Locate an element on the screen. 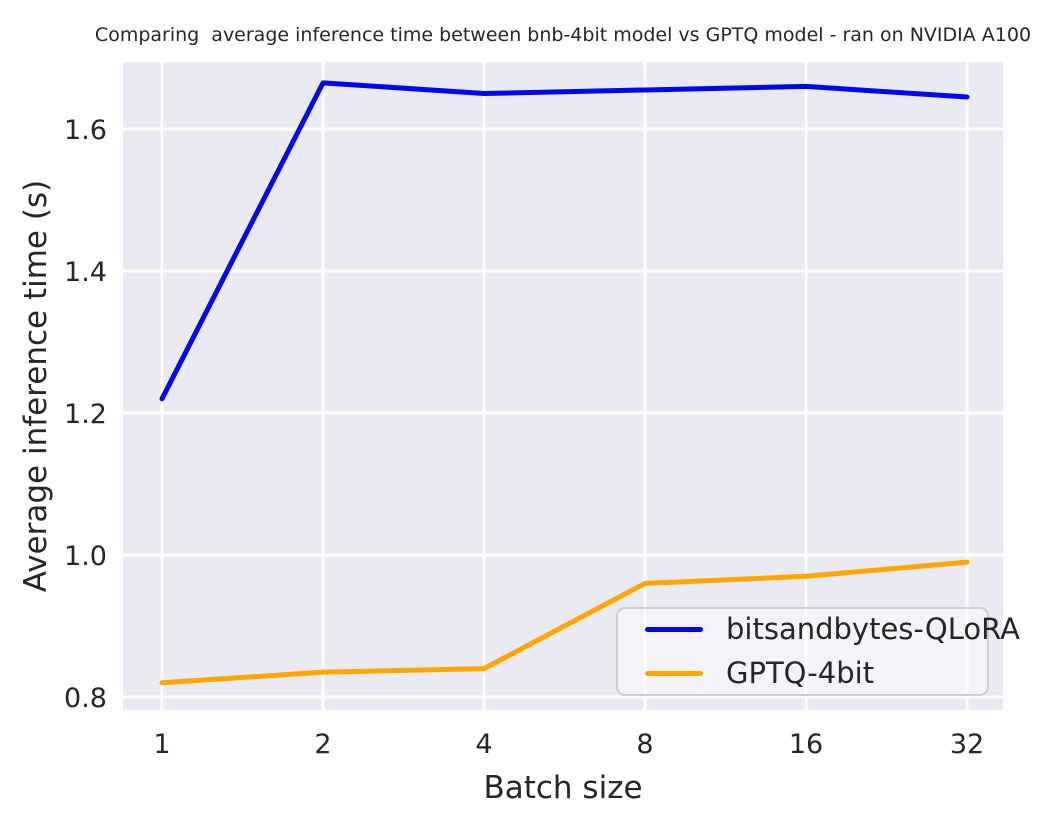 The image size is (1057, 822). y-tick-label: 1.6 is located at coordinates (85, 130).